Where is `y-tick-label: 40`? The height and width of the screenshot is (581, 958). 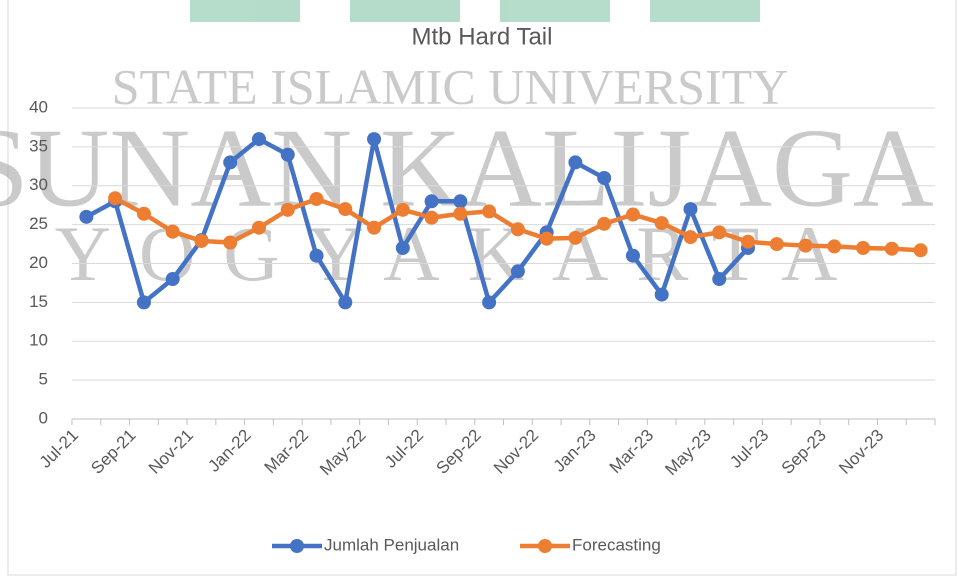 y-tick-label: 40 is located at coordinates (38, 106).